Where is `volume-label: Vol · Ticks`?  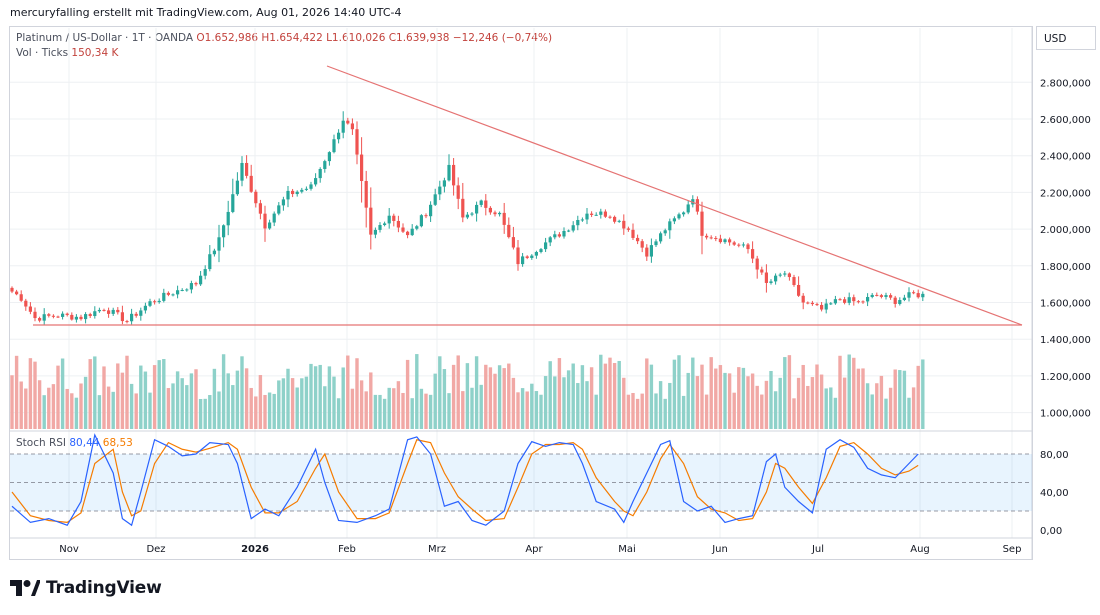 volume-label: Vol · Ticks is located at coordinates (42, 53).